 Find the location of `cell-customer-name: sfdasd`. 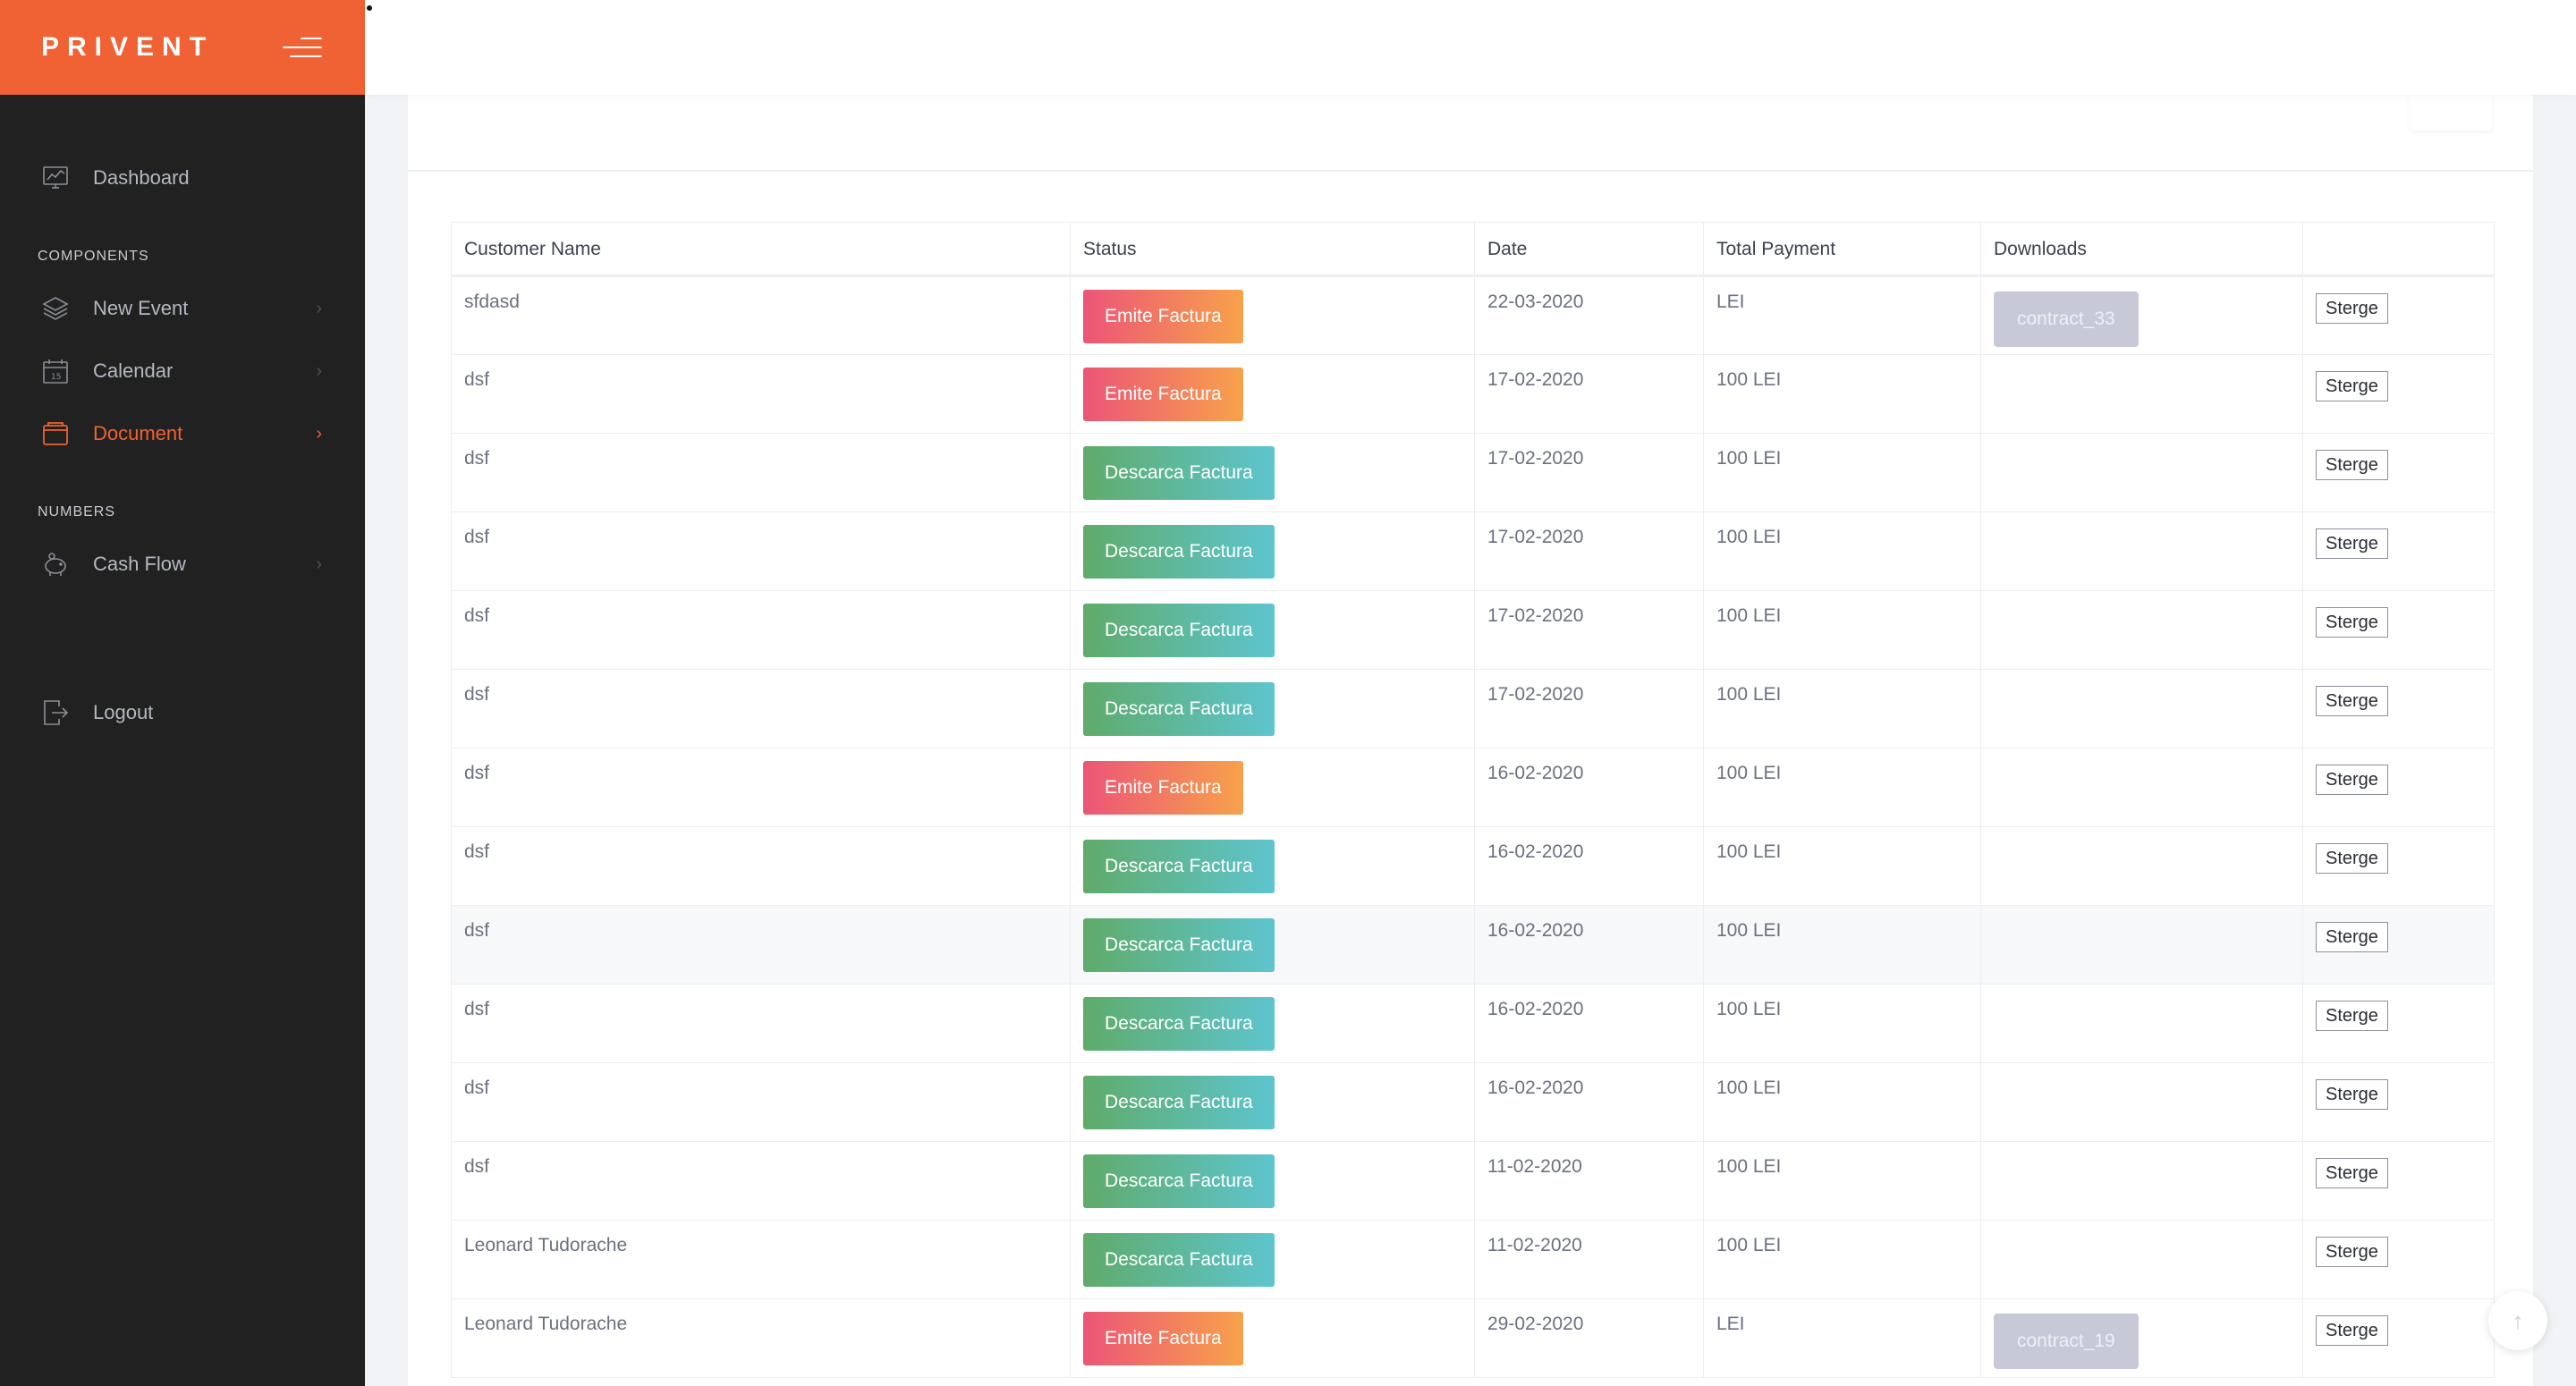

cell-customer-name: sfdasd is located at coordinates (761, 315).